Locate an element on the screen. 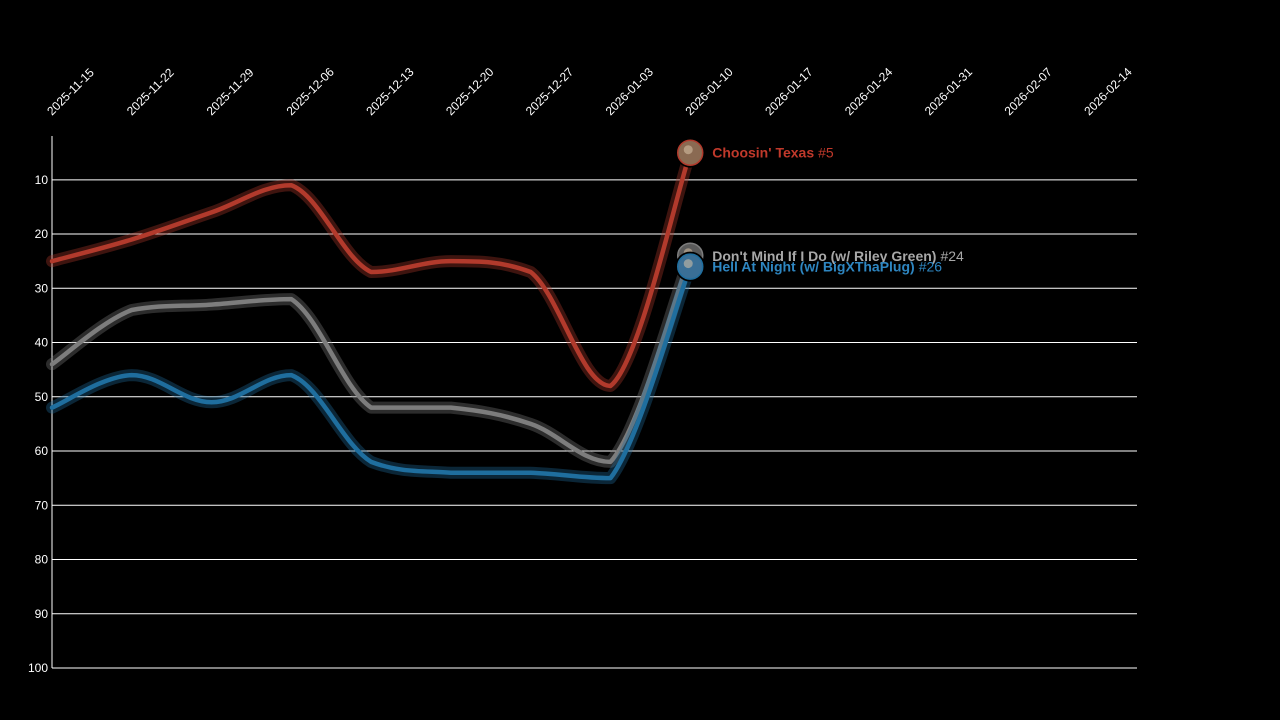  x-tick-label: 2026-01-17 is located at coordinates (789, 92).